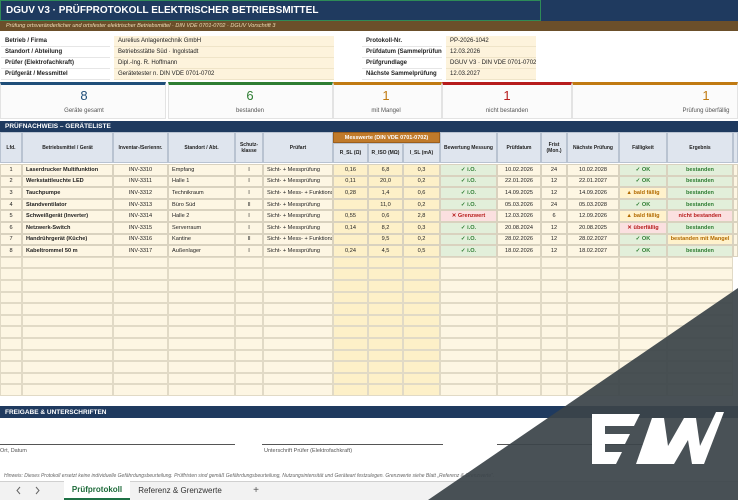  I want to click on next-sheet, so click(37, 490).